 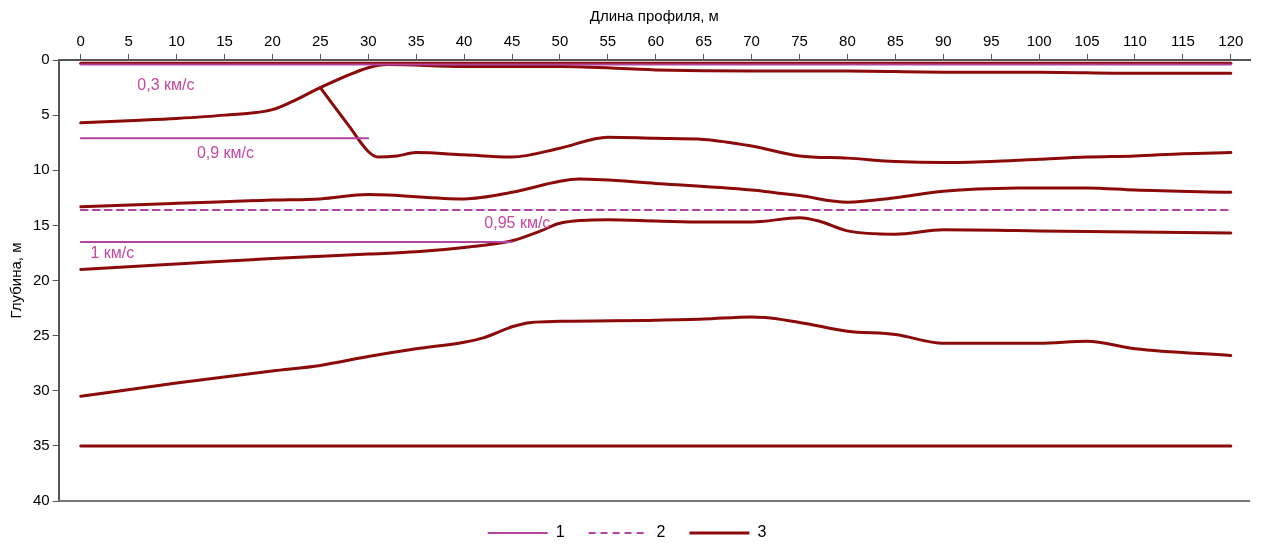 What do you see at coordinates (847, 41) in the screenshot?
I see `x-tick-label: 80` at bounding box center [847, 41].